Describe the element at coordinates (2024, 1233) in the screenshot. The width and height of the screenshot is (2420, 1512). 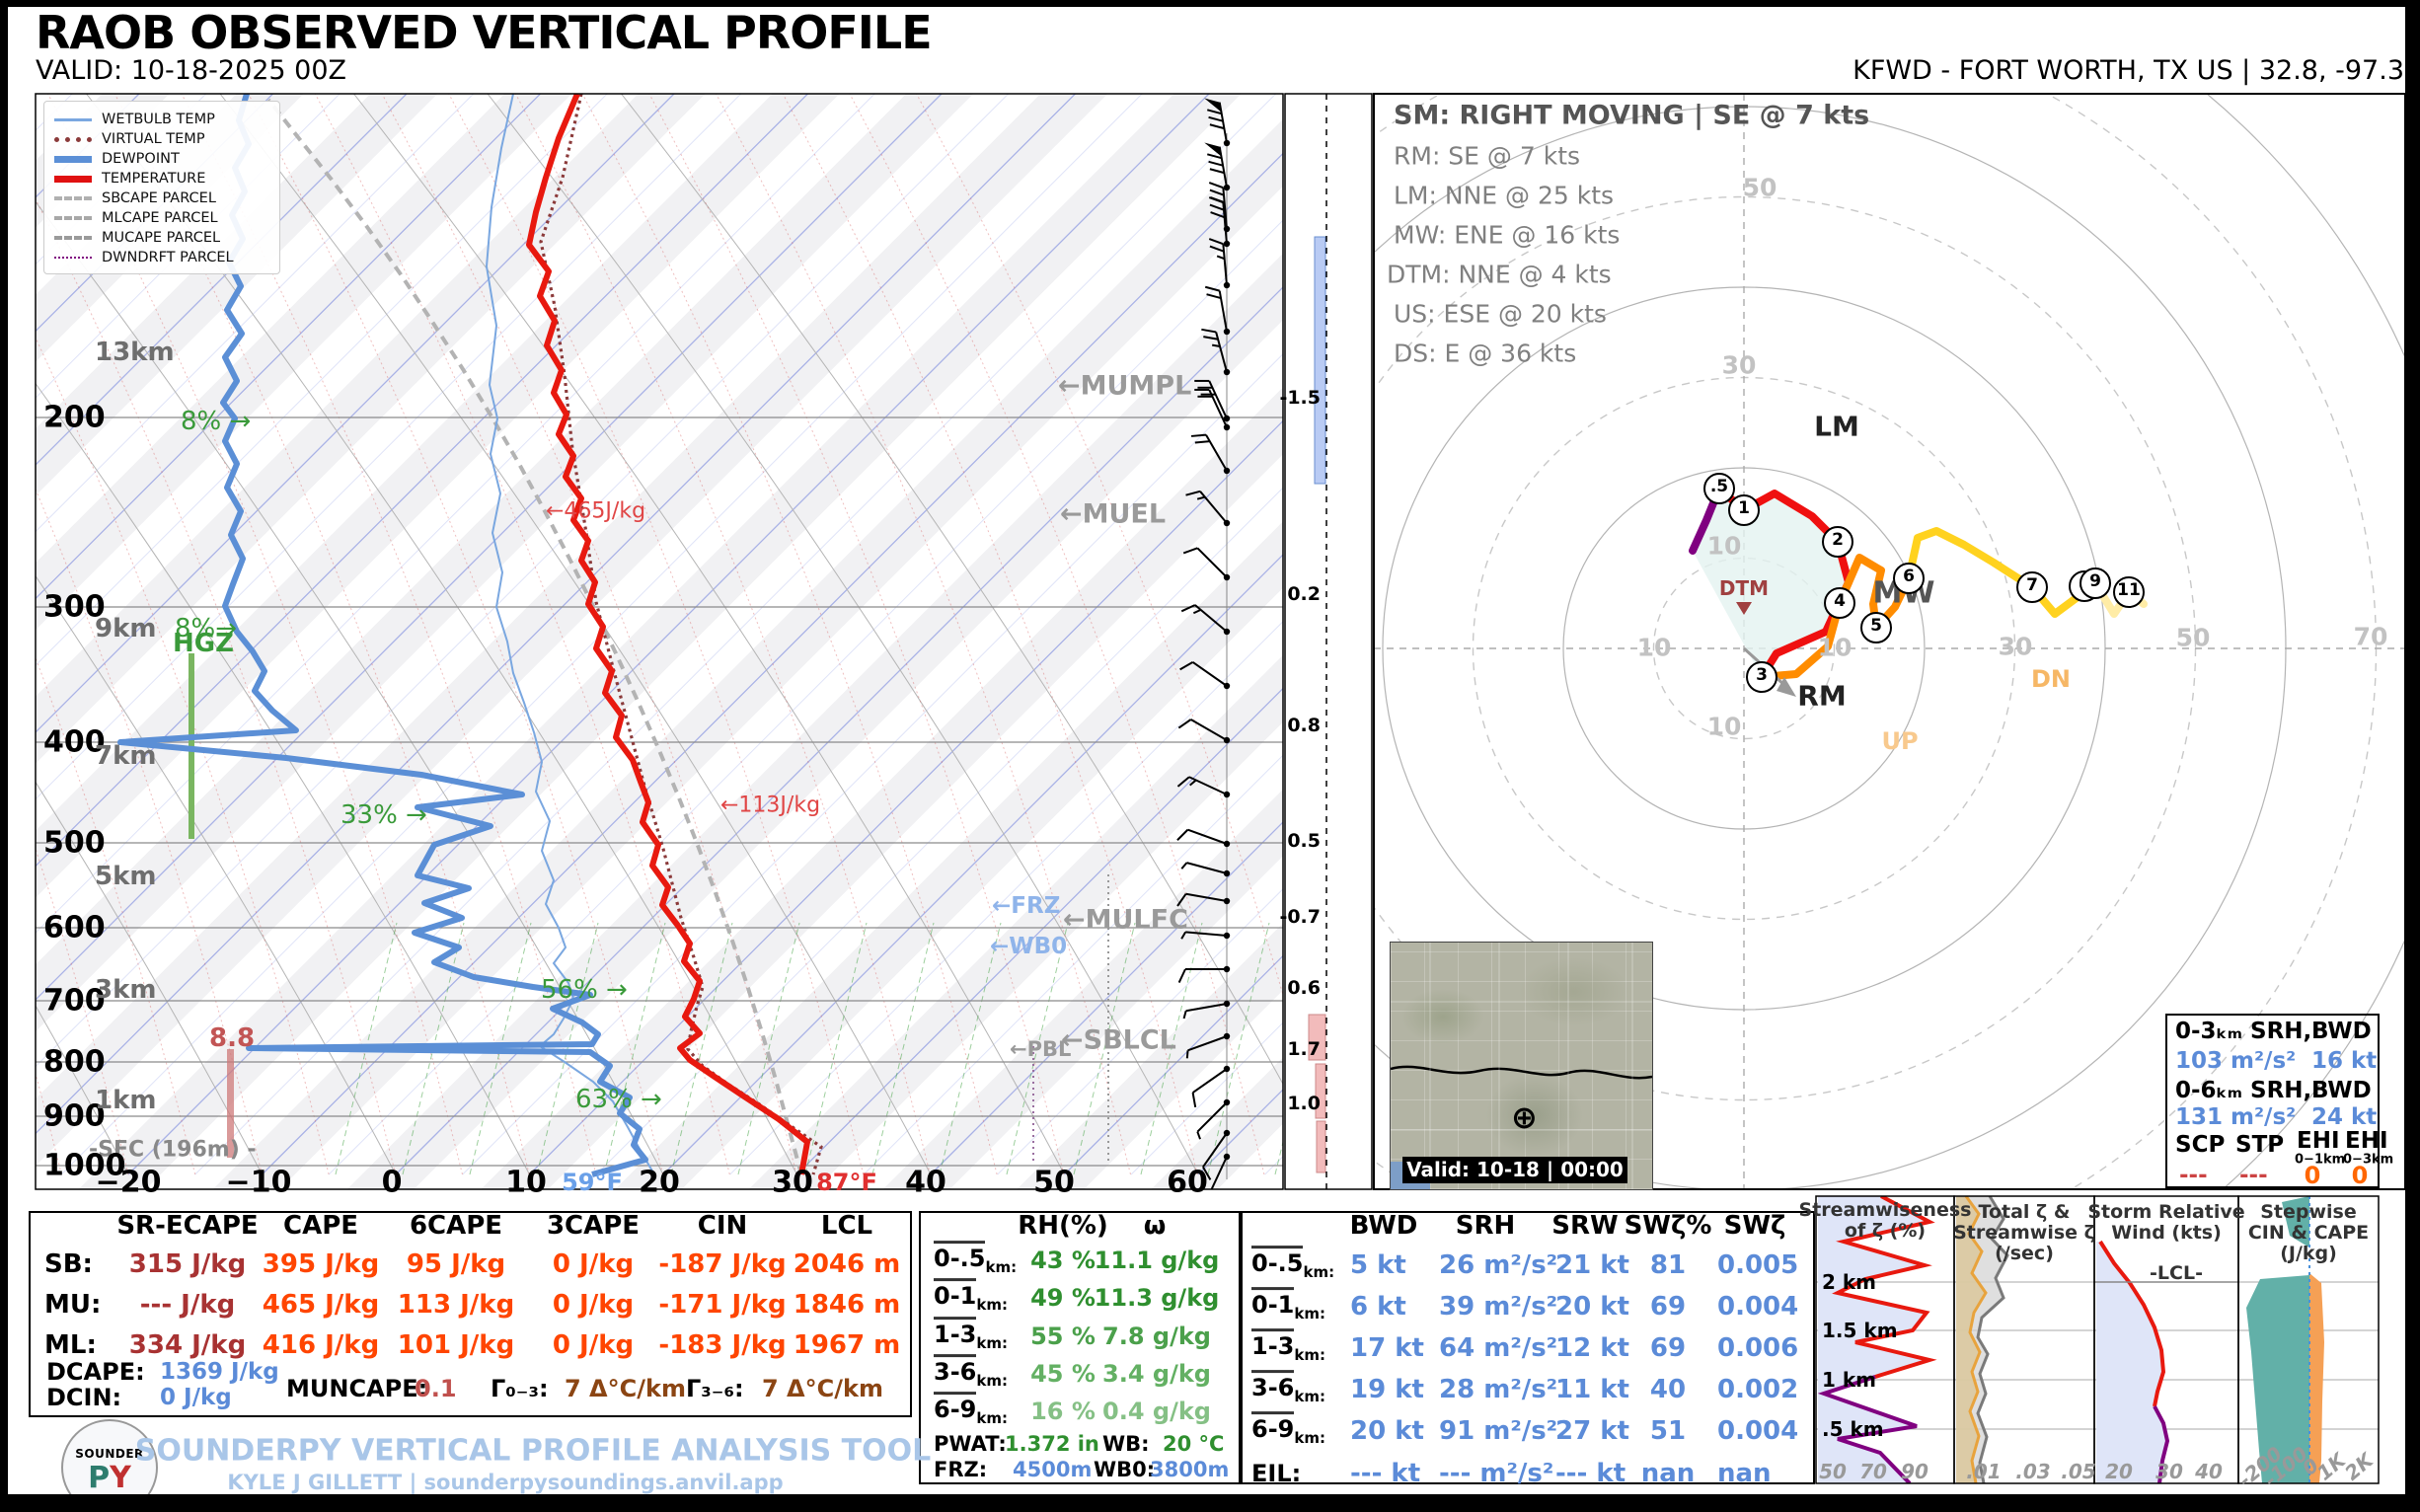
I see `totalzeta-panel-title2: Streamwise ζ` at that location.